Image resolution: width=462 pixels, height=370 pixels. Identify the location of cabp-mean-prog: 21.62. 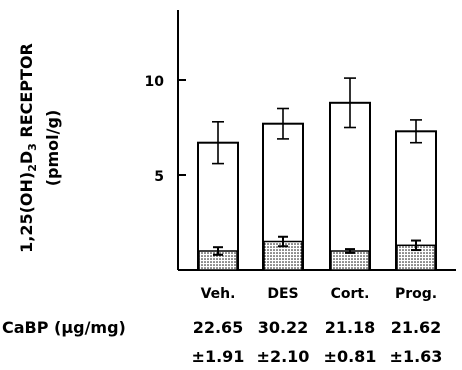
(416, 327).